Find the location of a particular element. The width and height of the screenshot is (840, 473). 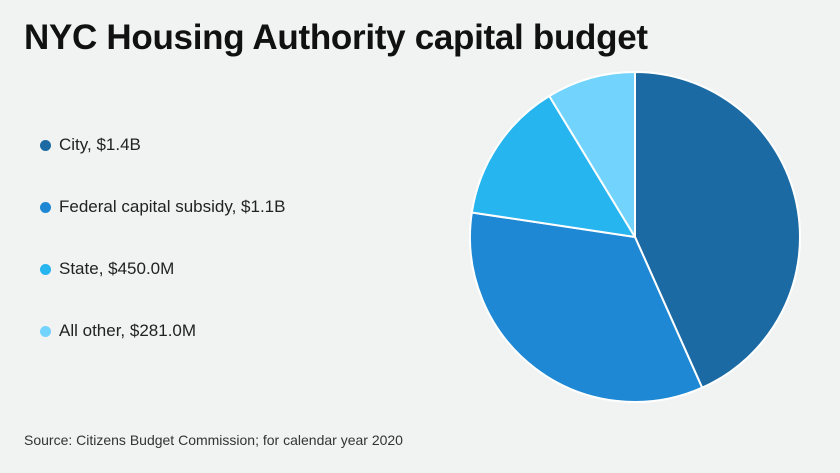

legend-marker-federal is located at coordinates (45, 207).